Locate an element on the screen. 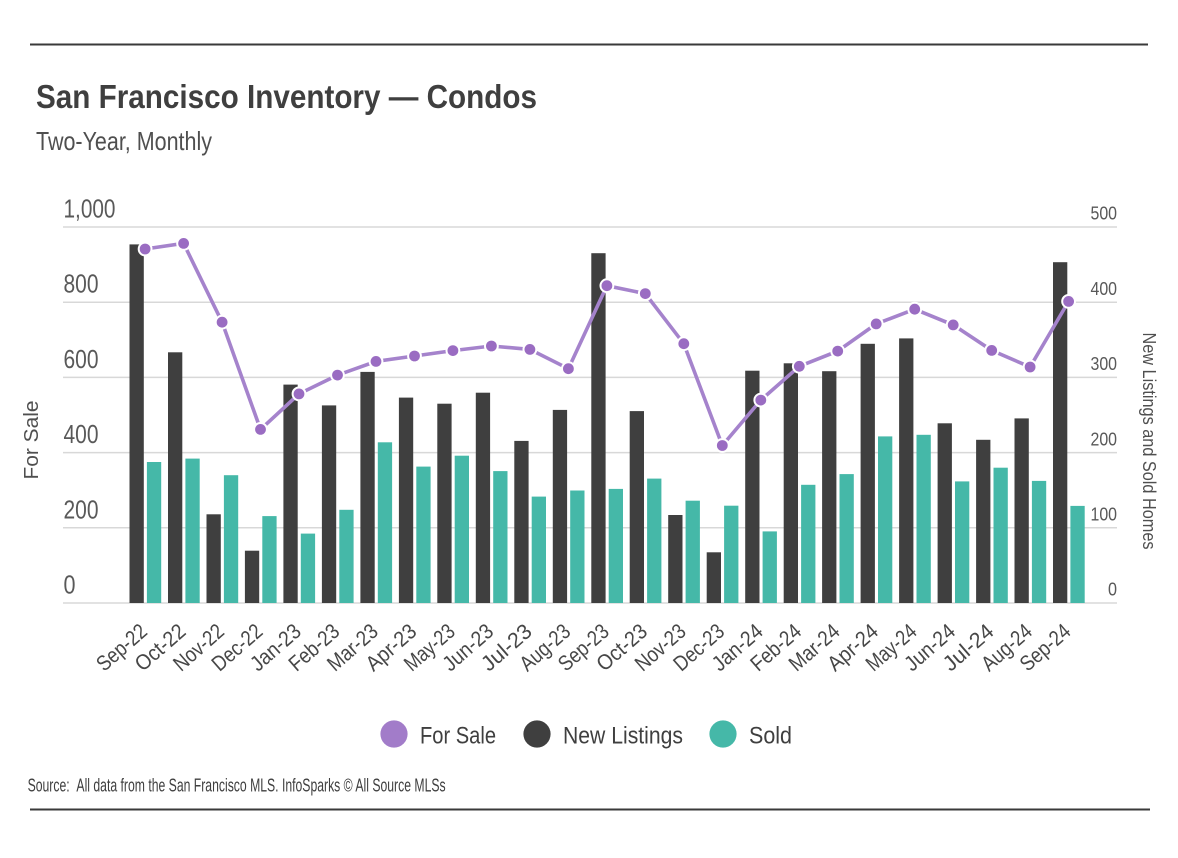  svg-text: 100 is located at coordinates (1104, 514).